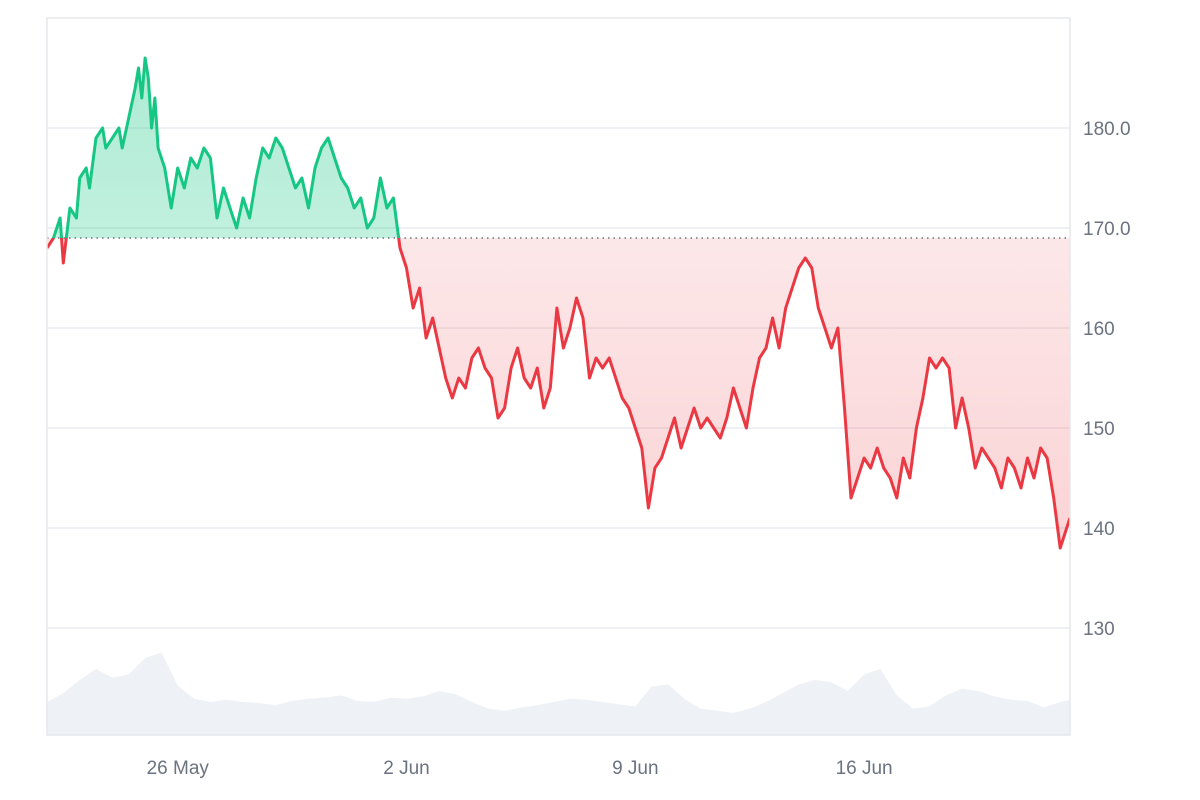 The height and width of the screenshot is (800, 1200). I want to click on volume-shape, so click(558, 693).